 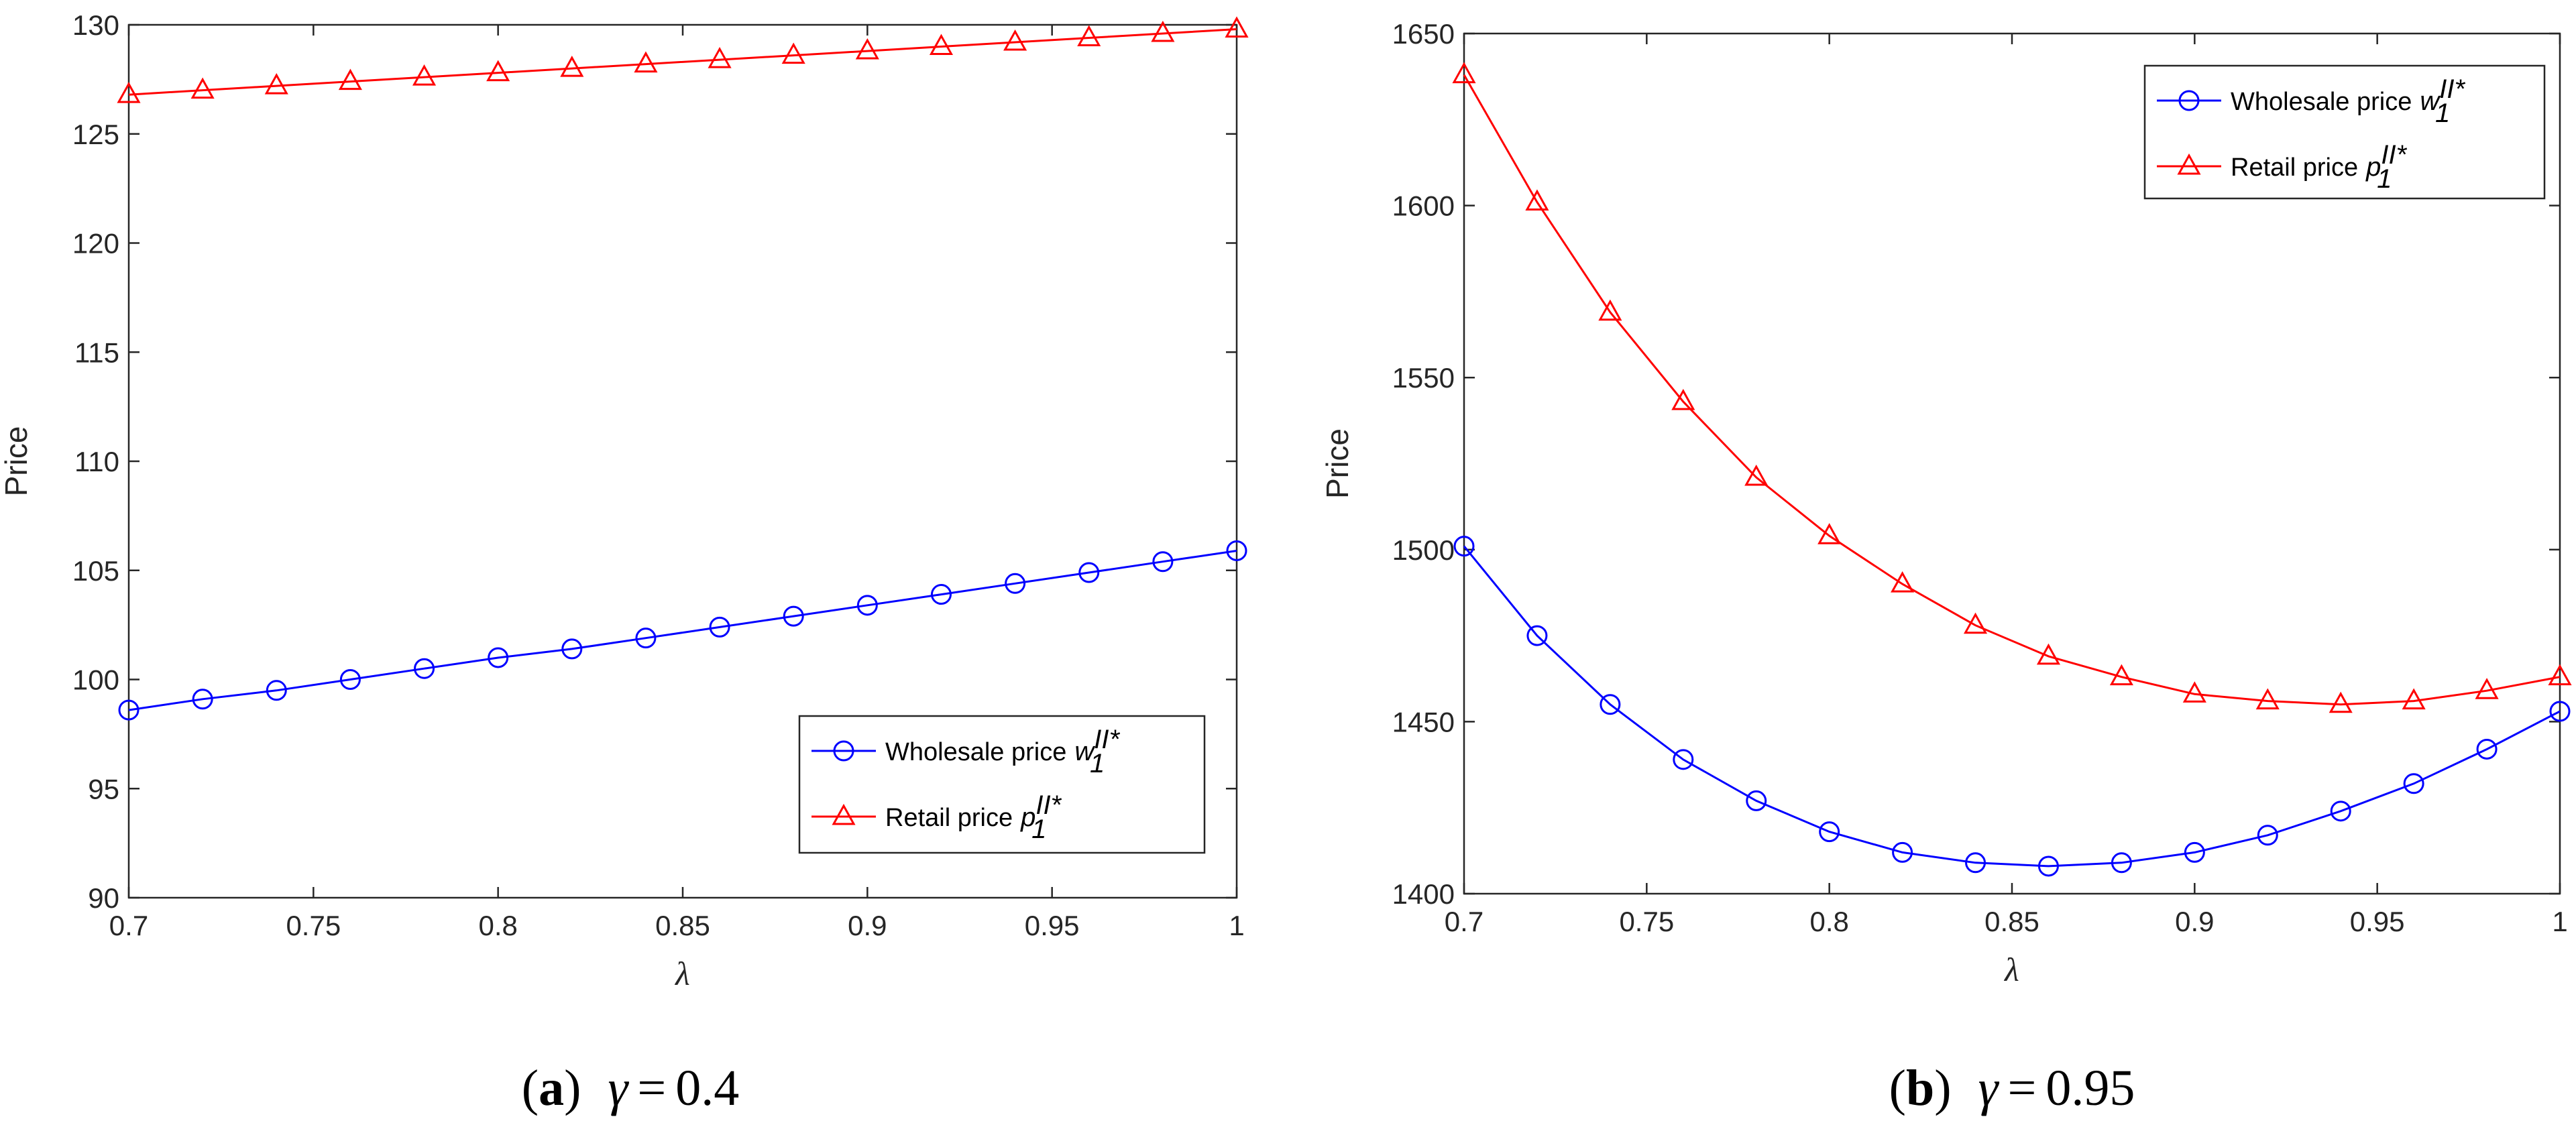 I want to click on legend-marker-circle-icon, so click(x=843, y=751).